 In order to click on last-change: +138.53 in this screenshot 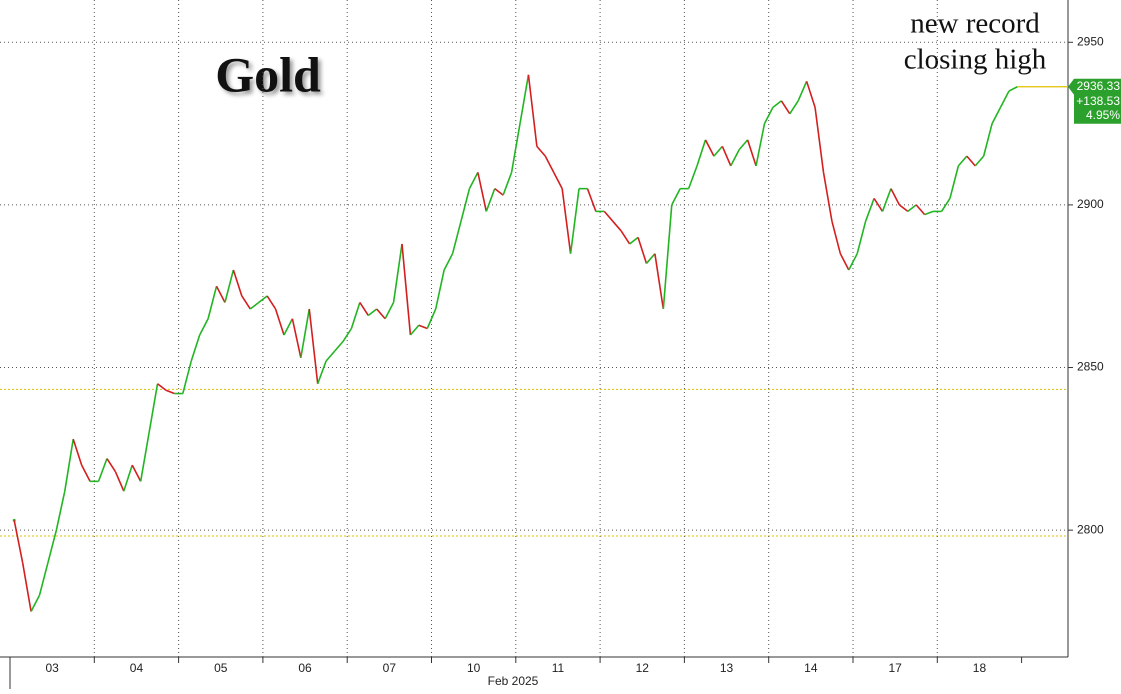, I will do `click(1098, 101)`.